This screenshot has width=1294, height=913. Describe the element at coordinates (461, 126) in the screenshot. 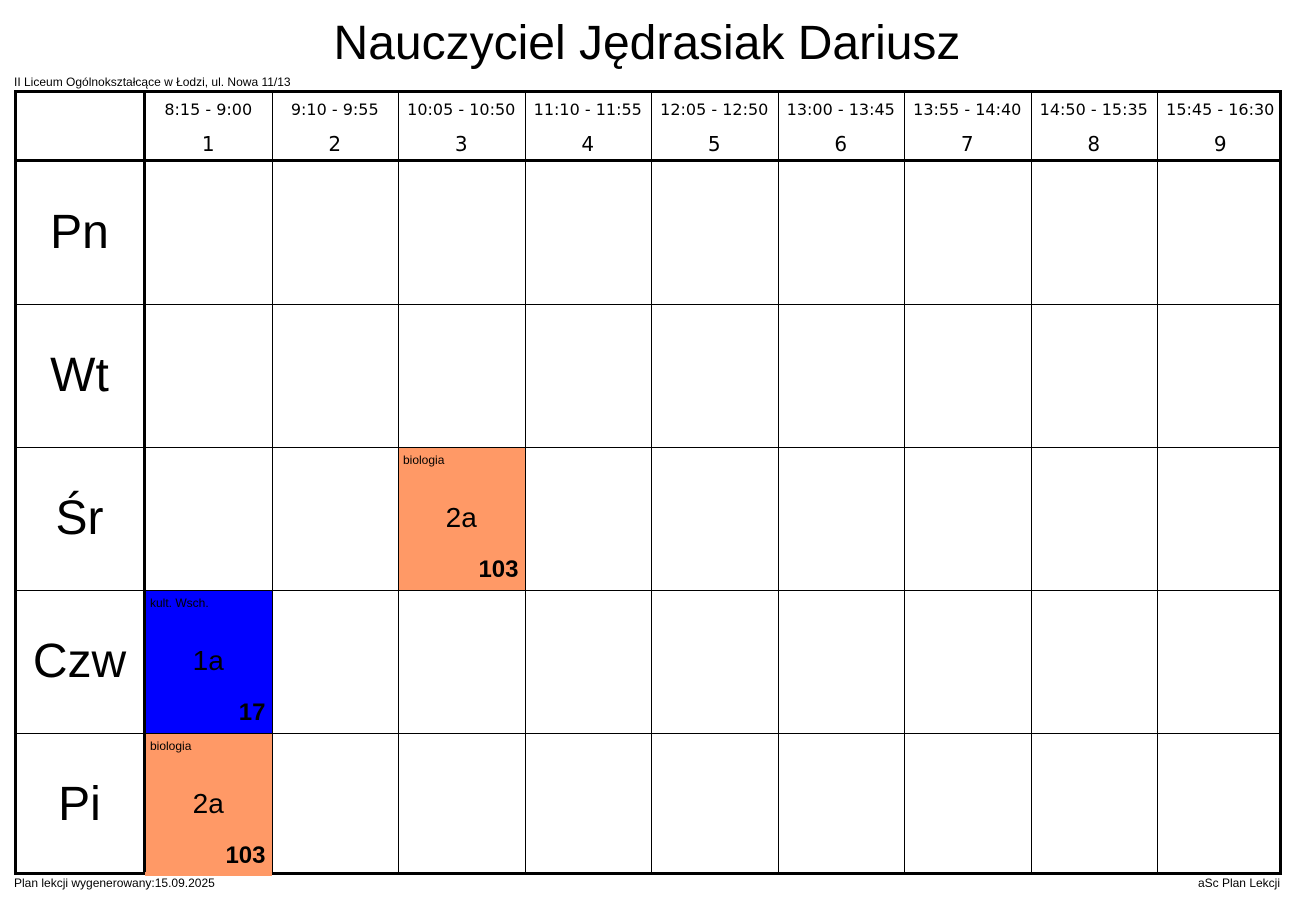

I see `period-header: 10:05 - 10:50 3` at that location.